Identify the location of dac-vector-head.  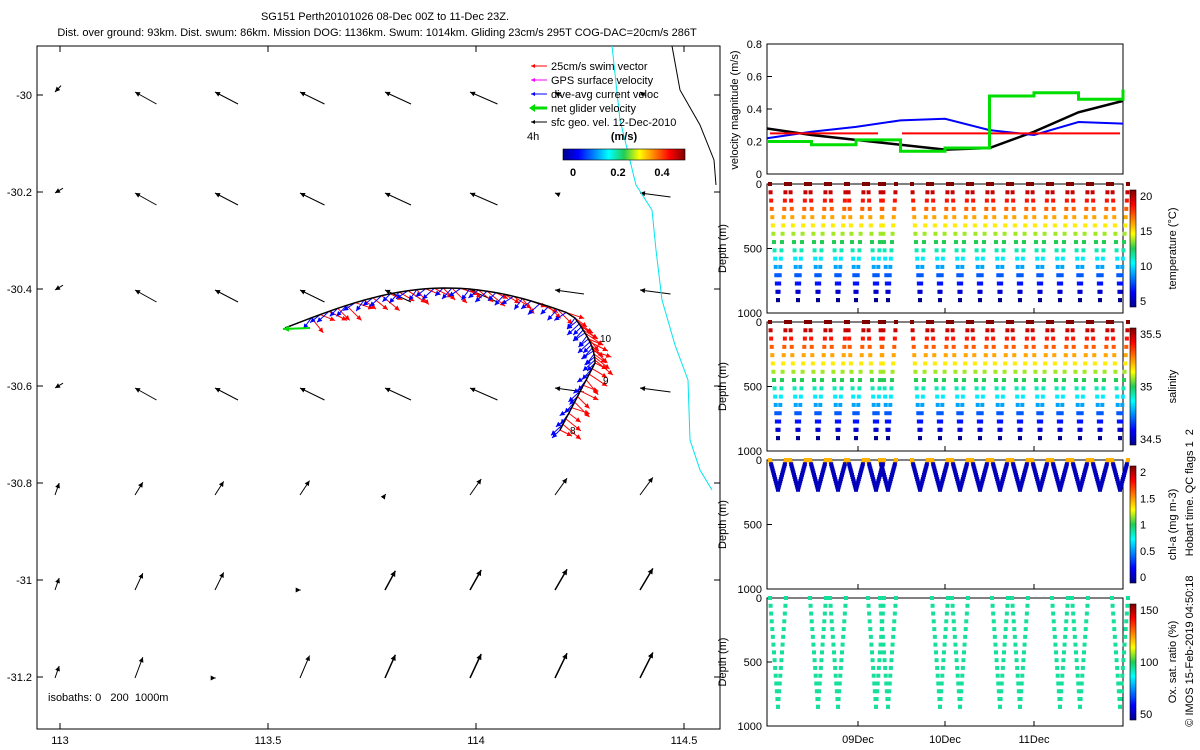
(530, 312).